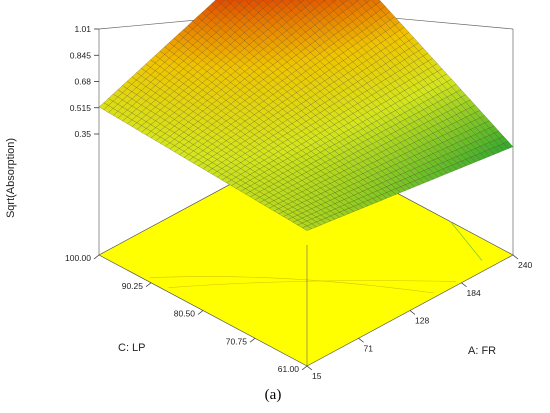 The width and height of the screenshot is (550, 413). Describe the element at coordinates (273, 395) in the screenshot. I see `figure-caption: (a)` at that location.